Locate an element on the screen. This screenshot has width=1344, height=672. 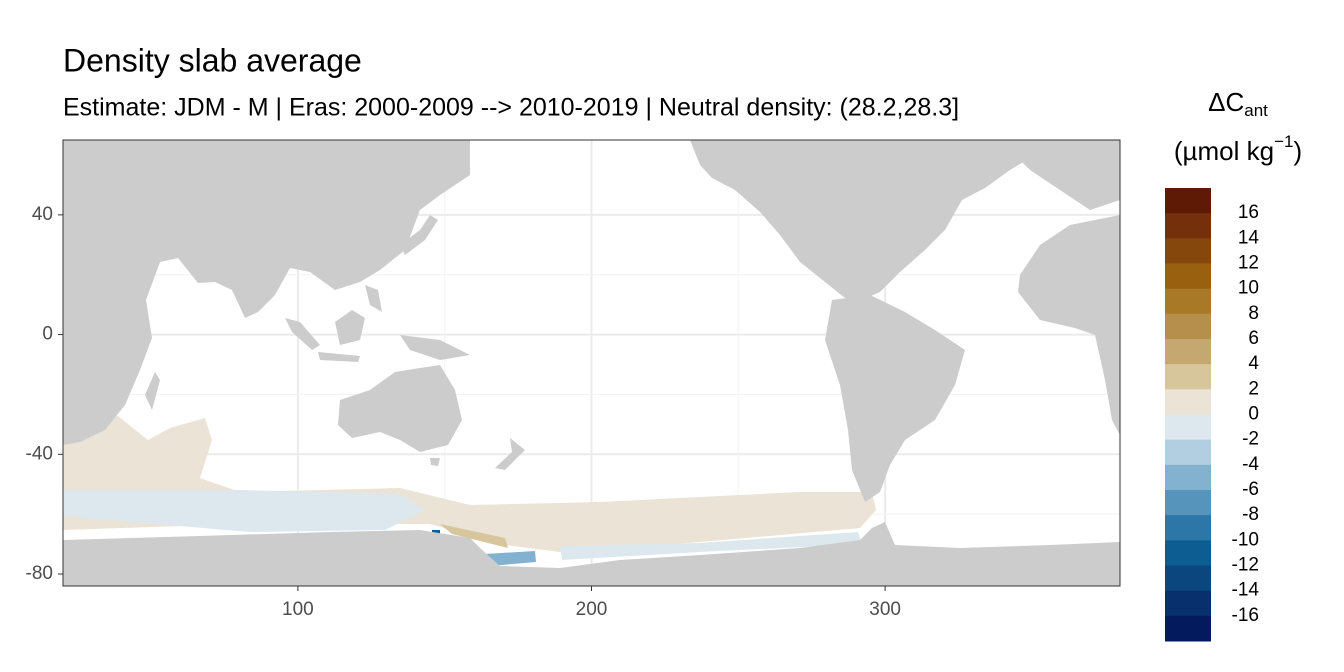
arabia-madagascar is located at coordinates (152, 391).